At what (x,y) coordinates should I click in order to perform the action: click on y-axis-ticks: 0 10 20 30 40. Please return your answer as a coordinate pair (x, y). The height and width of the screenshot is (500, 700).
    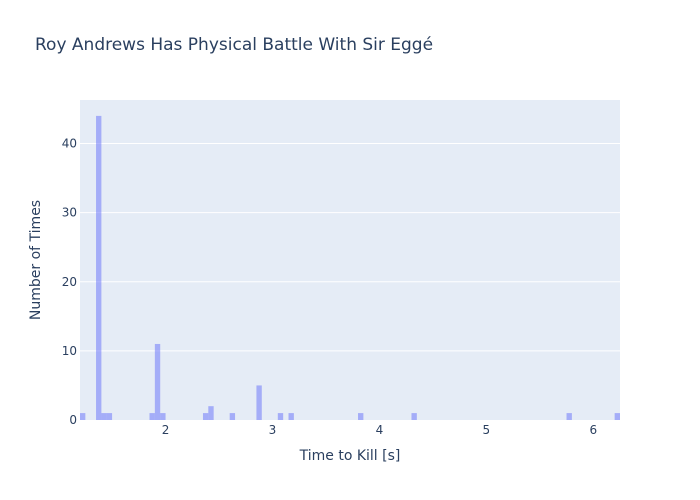
    Looking at the image, I should click on (69, 282).